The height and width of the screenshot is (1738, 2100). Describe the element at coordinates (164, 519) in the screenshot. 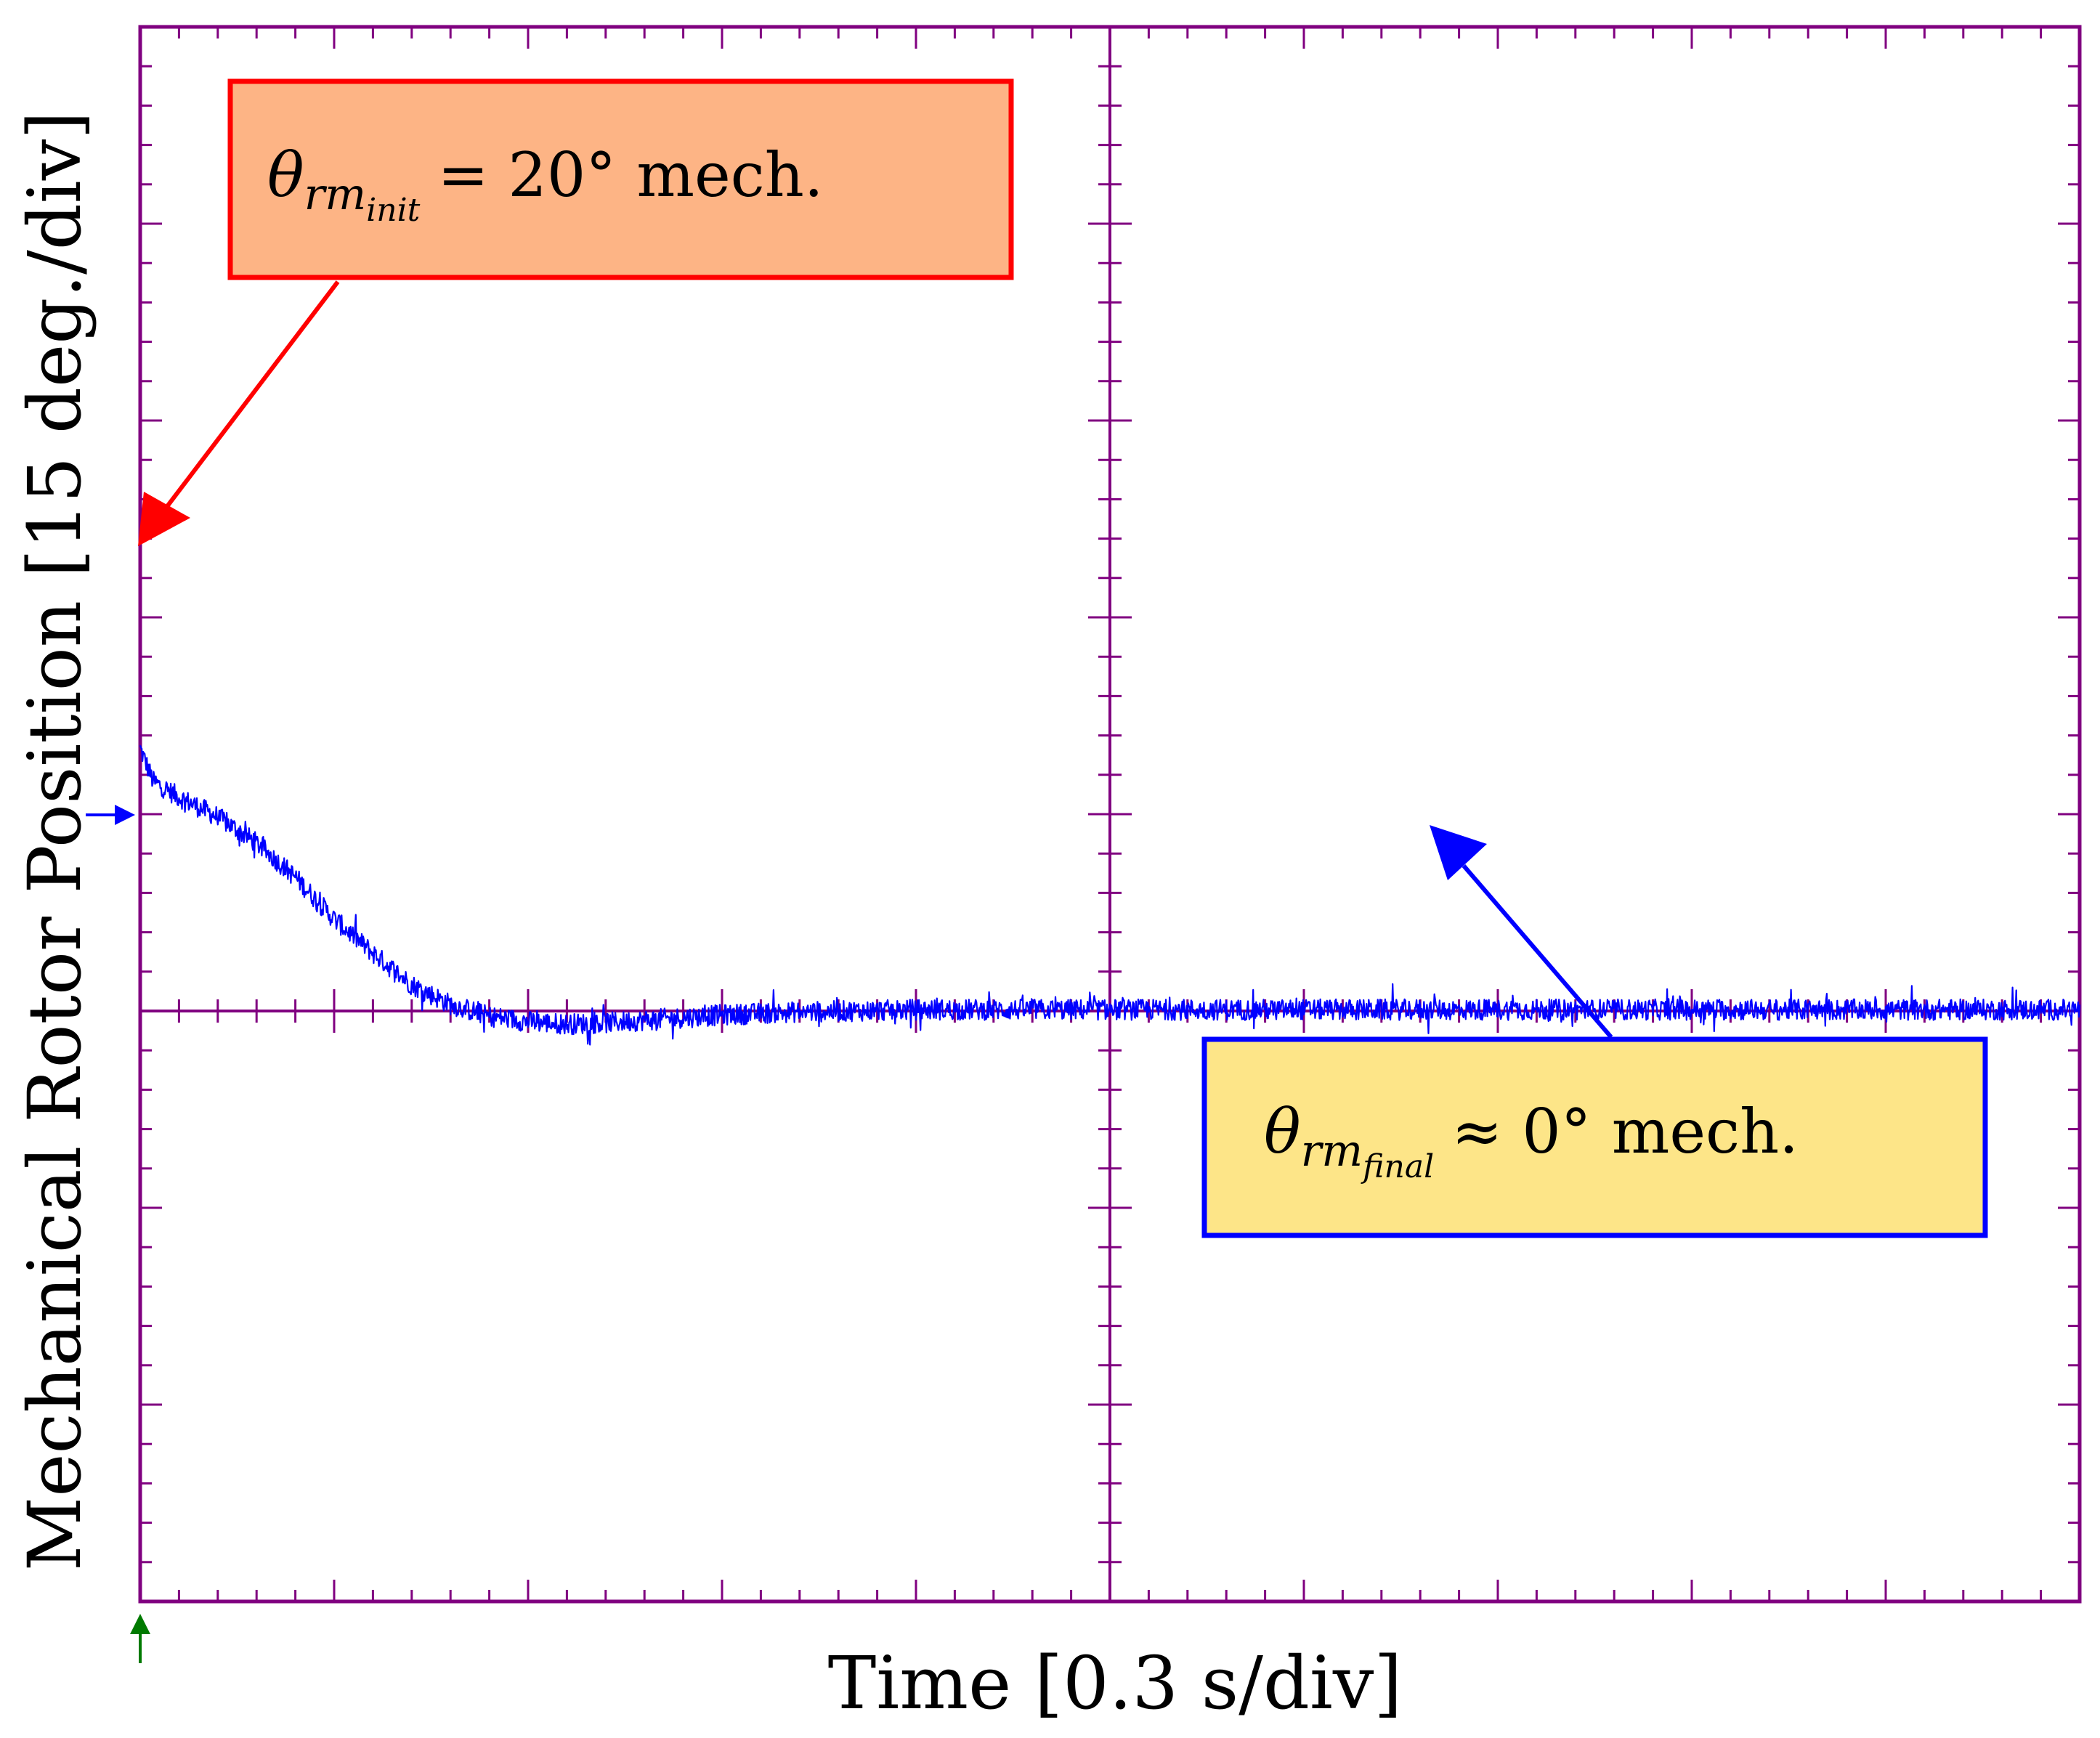

I see `init-arrow-head` at that location.